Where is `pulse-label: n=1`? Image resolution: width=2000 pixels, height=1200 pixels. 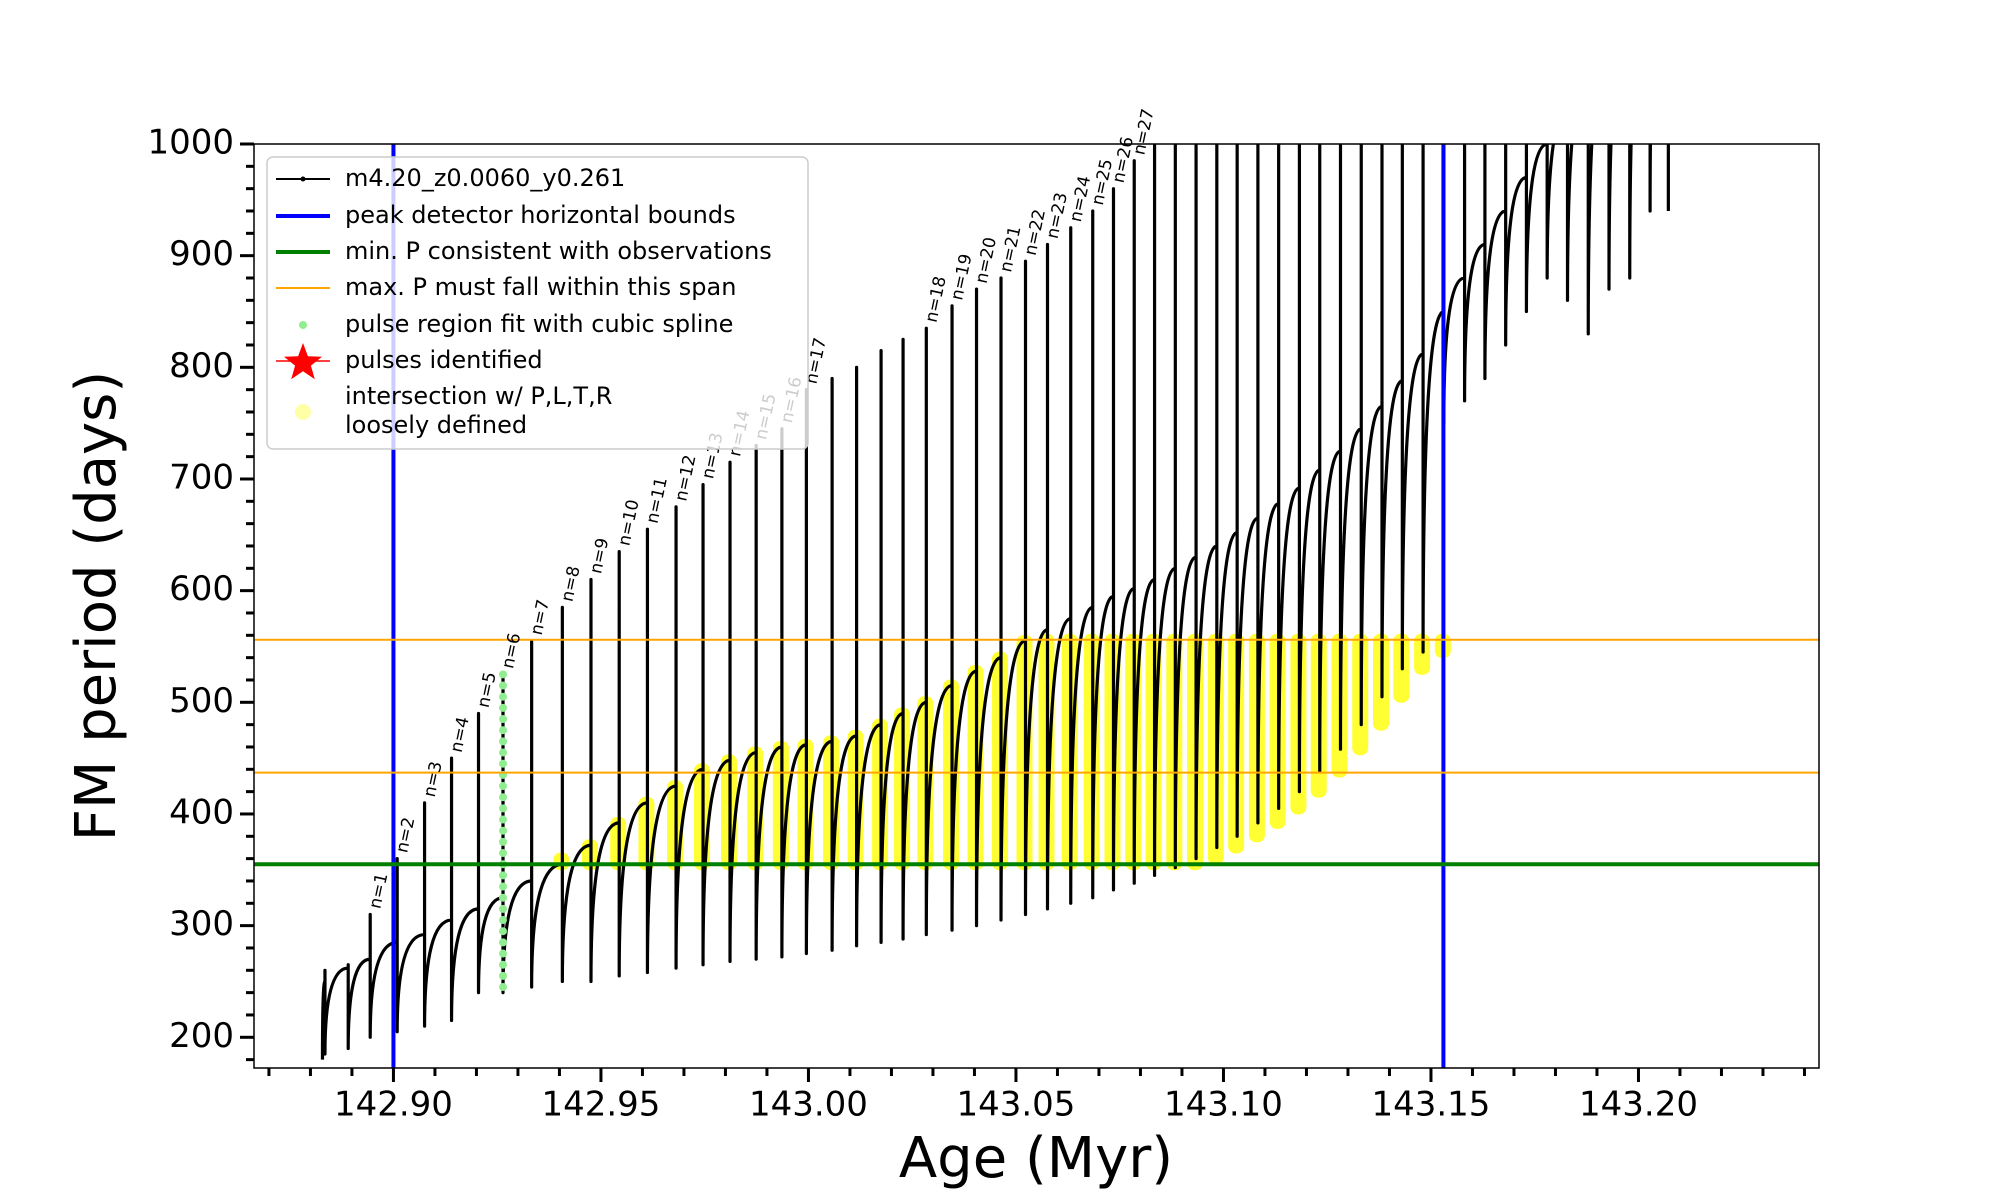
pulse-label: n=1 is located at coordinates (378, 890).